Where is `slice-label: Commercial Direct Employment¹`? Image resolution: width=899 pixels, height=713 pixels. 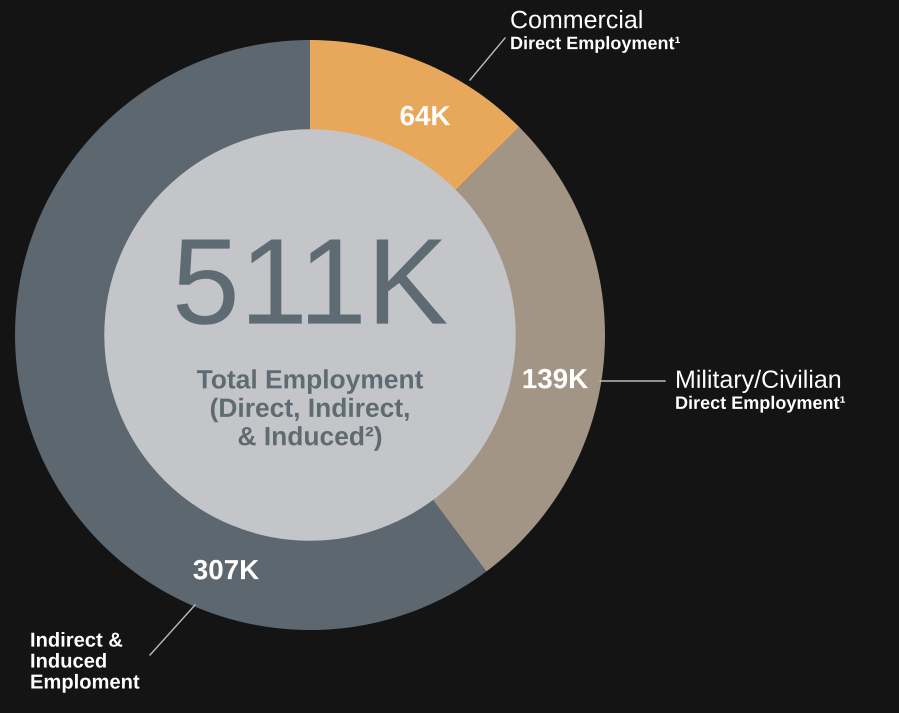 slice-label: Commercial Direct Employment¹ is located at coordinates (595, 31).